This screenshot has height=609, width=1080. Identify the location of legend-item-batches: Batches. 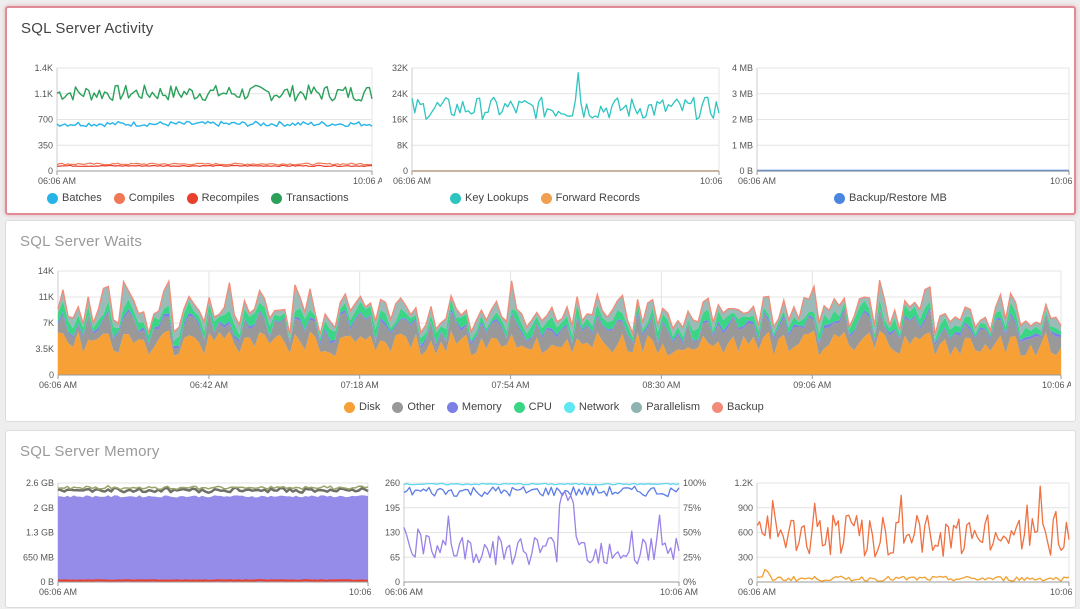
(74, 198).